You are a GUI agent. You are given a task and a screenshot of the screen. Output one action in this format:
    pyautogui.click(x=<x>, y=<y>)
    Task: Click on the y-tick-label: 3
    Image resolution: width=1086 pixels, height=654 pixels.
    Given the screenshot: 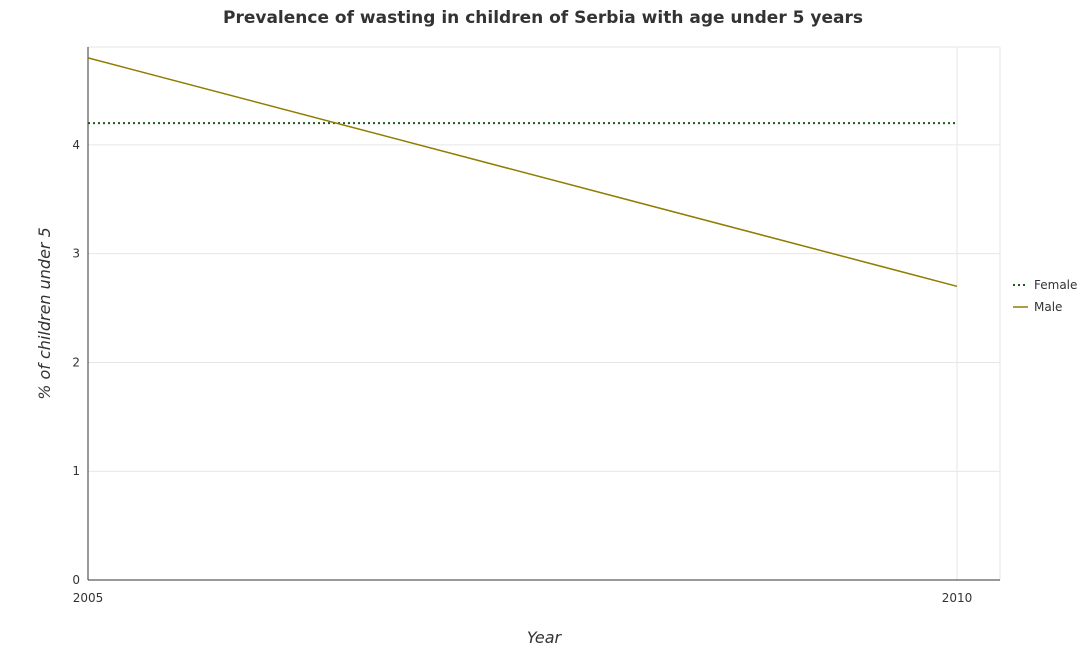 What is the action you would take?
    pyautogui.click(x=76, y=254)
    